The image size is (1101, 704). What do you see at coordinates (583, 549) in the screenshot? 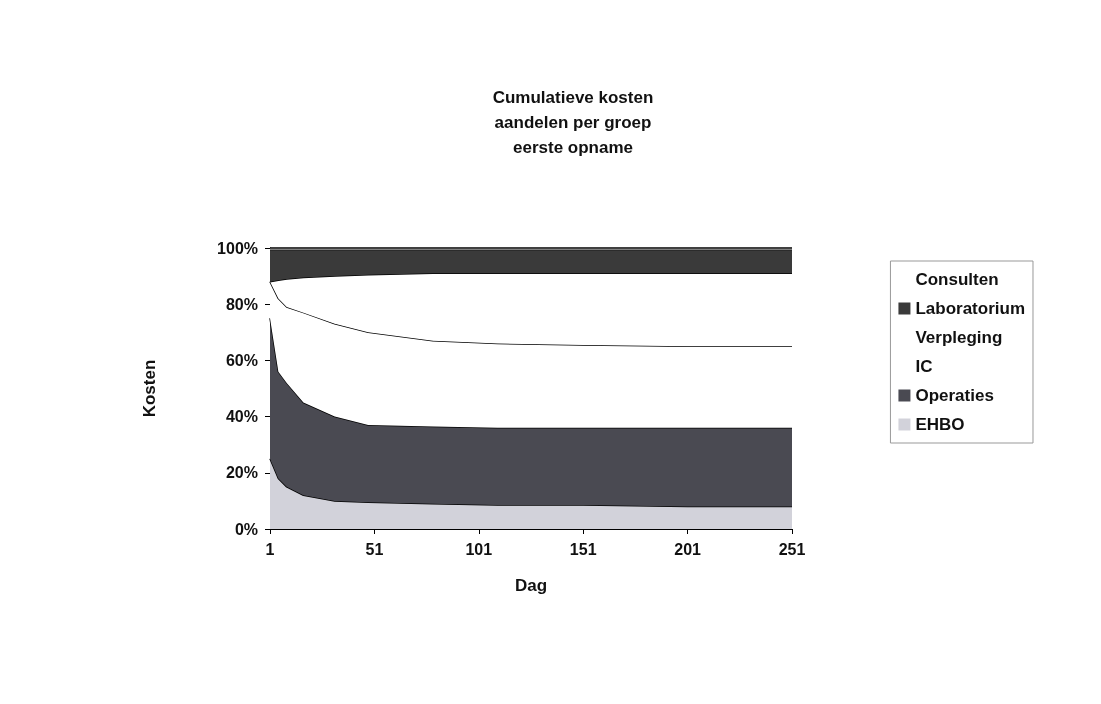
I see `x-tick-label: 151` at bounding box center [583, 549].